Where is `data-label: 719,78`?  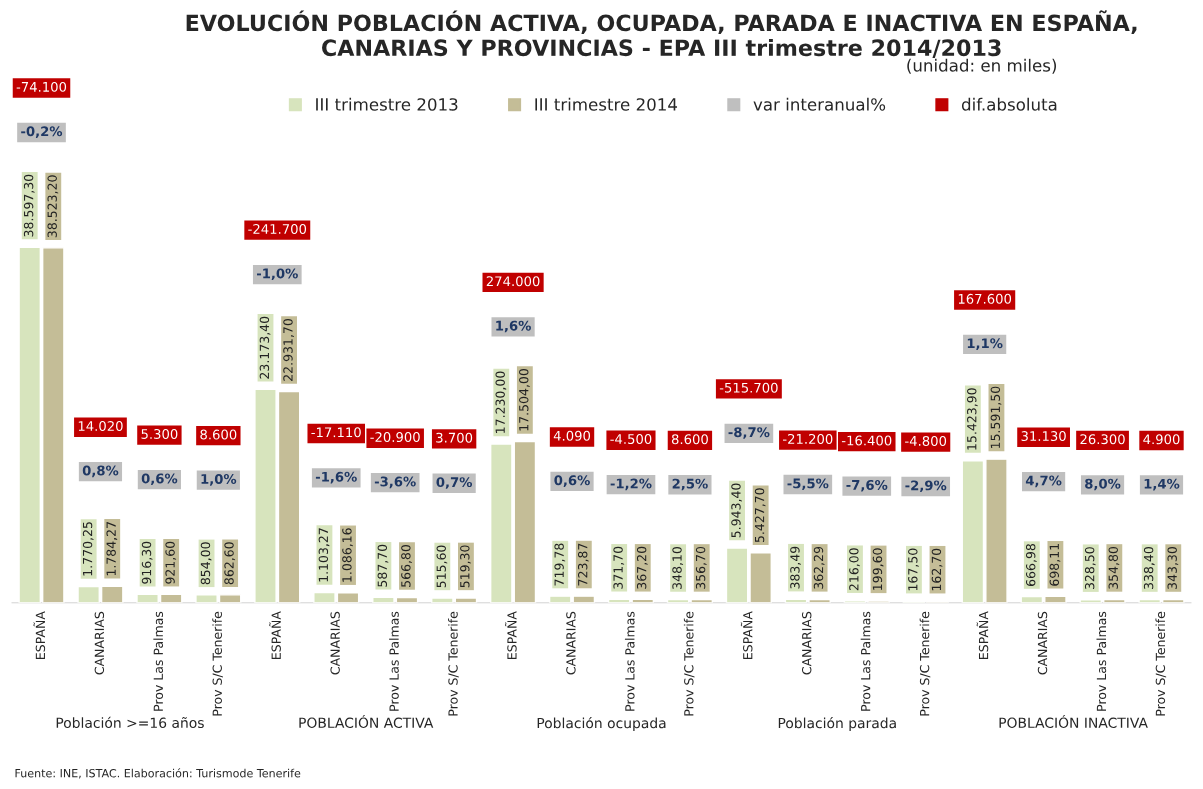 data-label: 719,78 is located at coordinates (560, 564).